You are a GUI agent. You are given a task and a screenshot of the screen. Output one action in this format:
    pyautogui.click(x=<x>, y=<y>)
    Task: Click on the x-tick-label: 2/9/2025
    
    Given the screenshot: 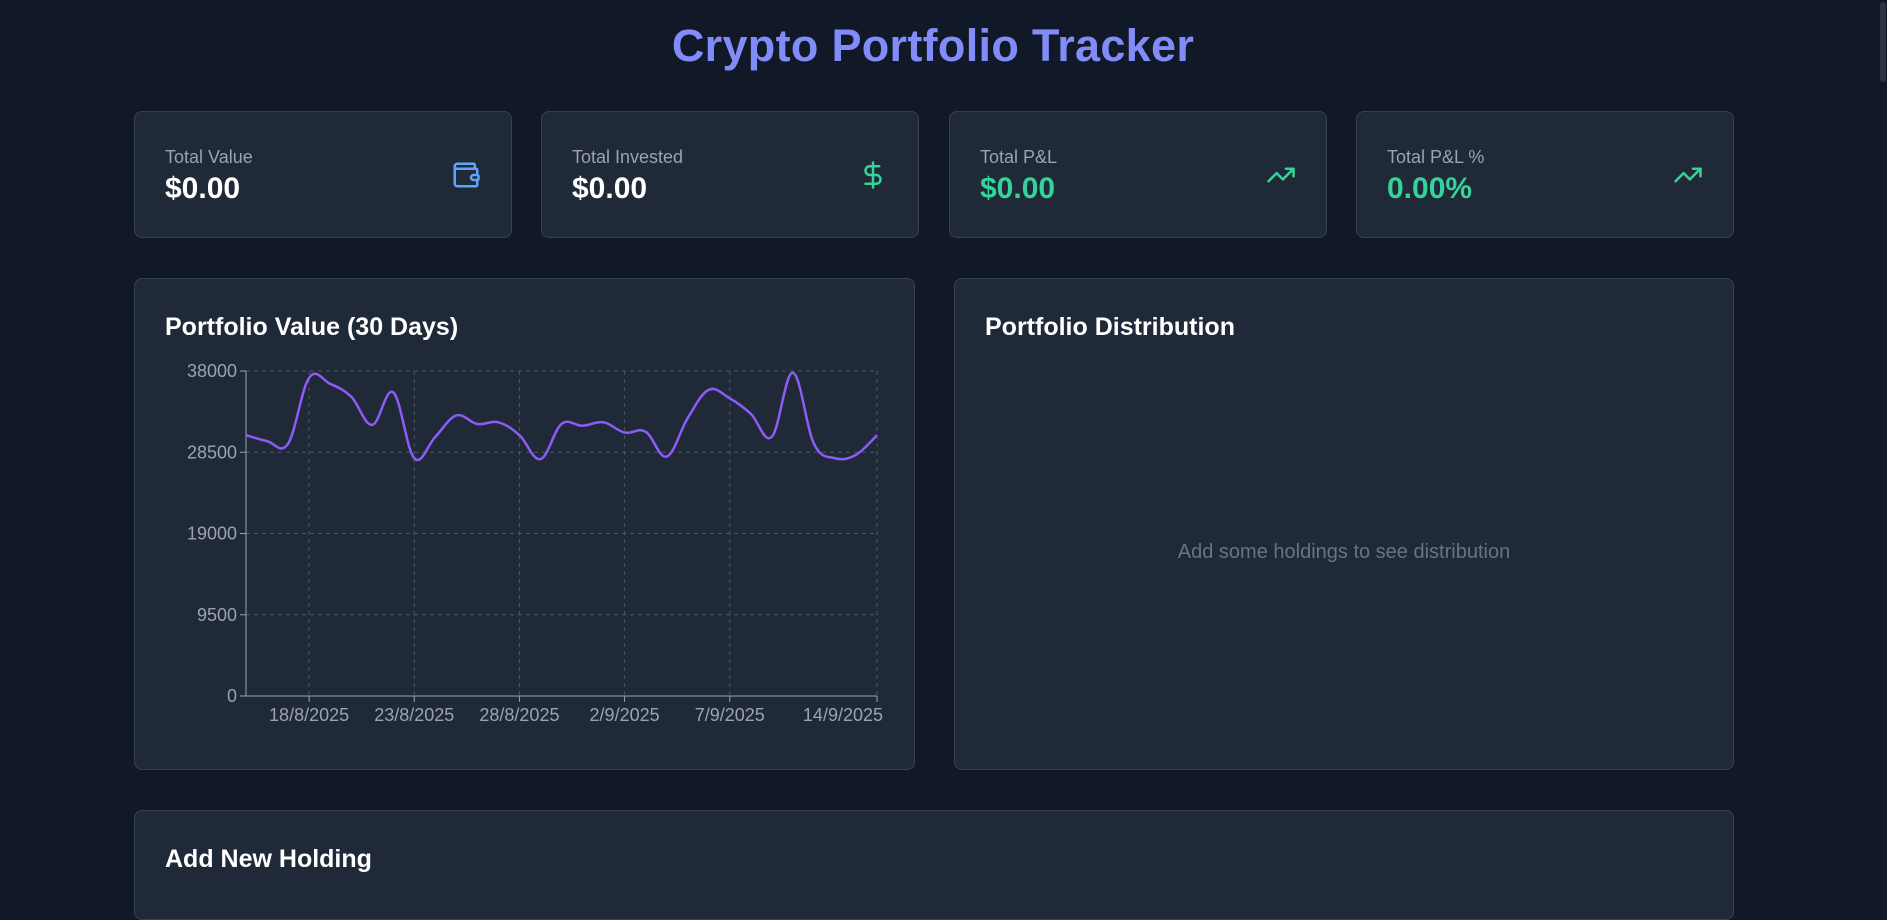 What is the action you would take?
    pyautogui.click(x=625, y=715)
    